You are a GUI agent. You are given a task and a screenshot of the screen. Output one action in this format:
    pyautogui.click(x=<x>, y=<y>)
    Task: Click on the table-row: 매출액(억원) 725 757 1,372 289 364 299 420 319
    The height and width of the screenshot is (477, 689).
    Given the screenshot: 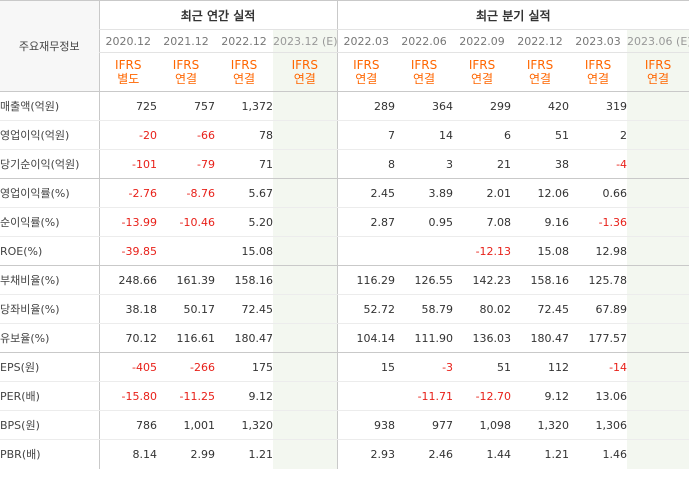 What is the action you would take?
    pyautogui.click(x=344, y=106)
    